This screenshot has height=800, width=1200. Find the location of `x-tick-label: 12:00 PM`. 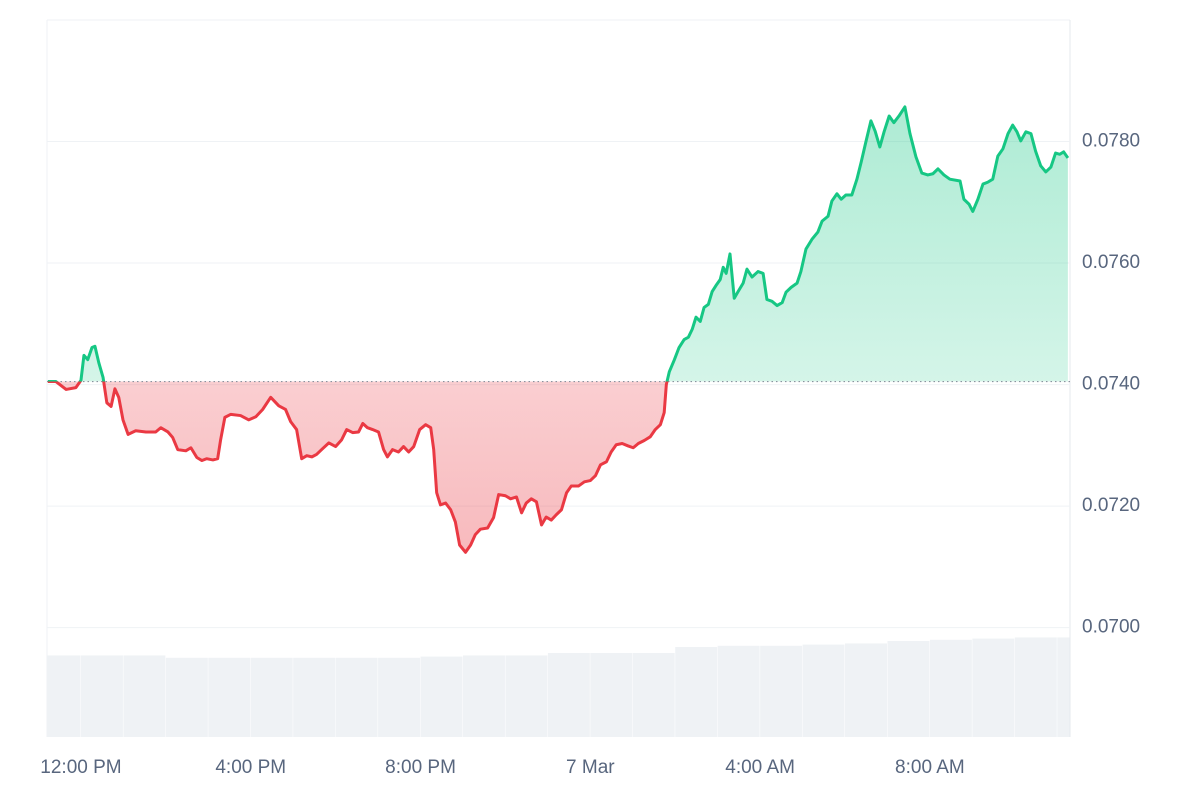

x-tick-label: 12:00 PM is located at coordinates (80, 767).